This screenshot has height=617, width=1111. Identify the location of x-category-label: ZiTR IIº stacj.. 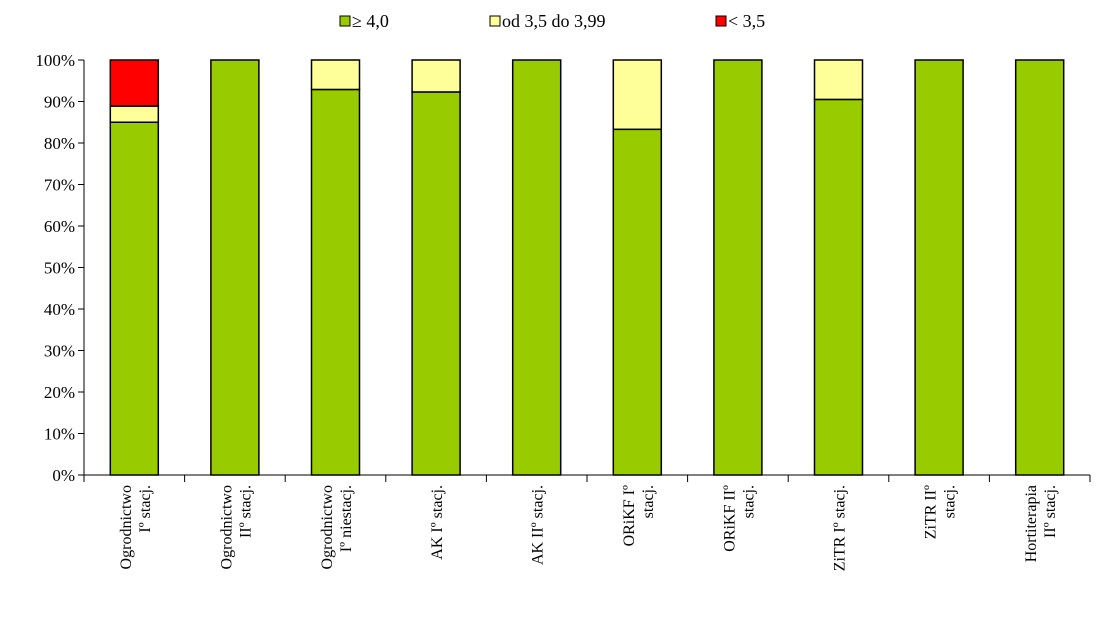
(941, 512).